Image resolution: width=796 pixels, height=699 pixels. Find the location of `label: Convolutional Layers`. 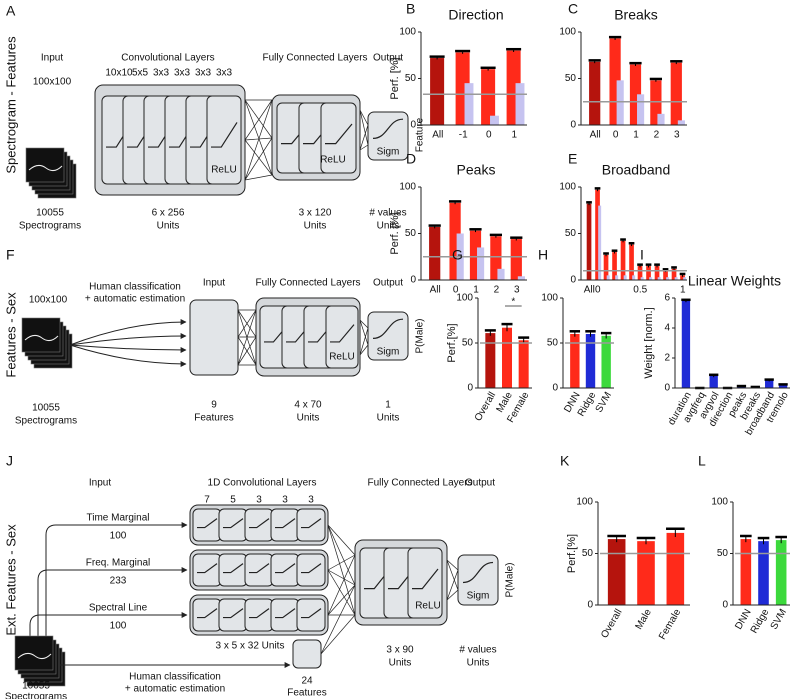

label: Convolutional Layers is located at coordinates (167, 58).